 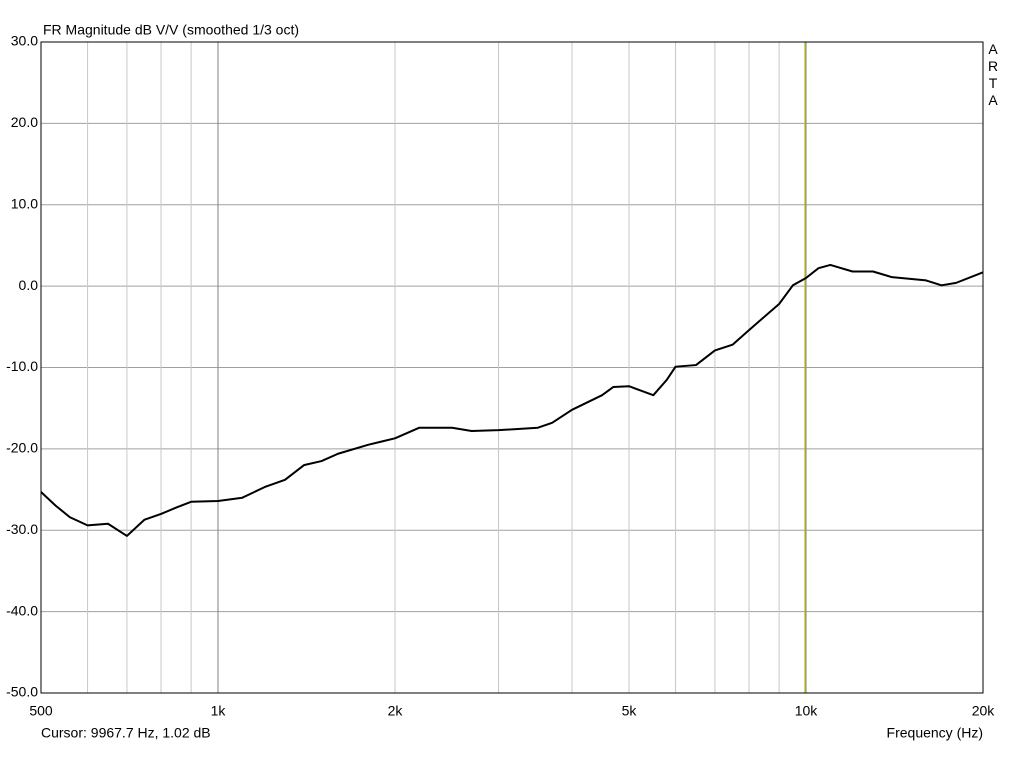 What do you see at coordinates (935, 733) in the screenshot?
I see `x-axis-label: Frequency (Hz)` at bounding box center [935, 733].